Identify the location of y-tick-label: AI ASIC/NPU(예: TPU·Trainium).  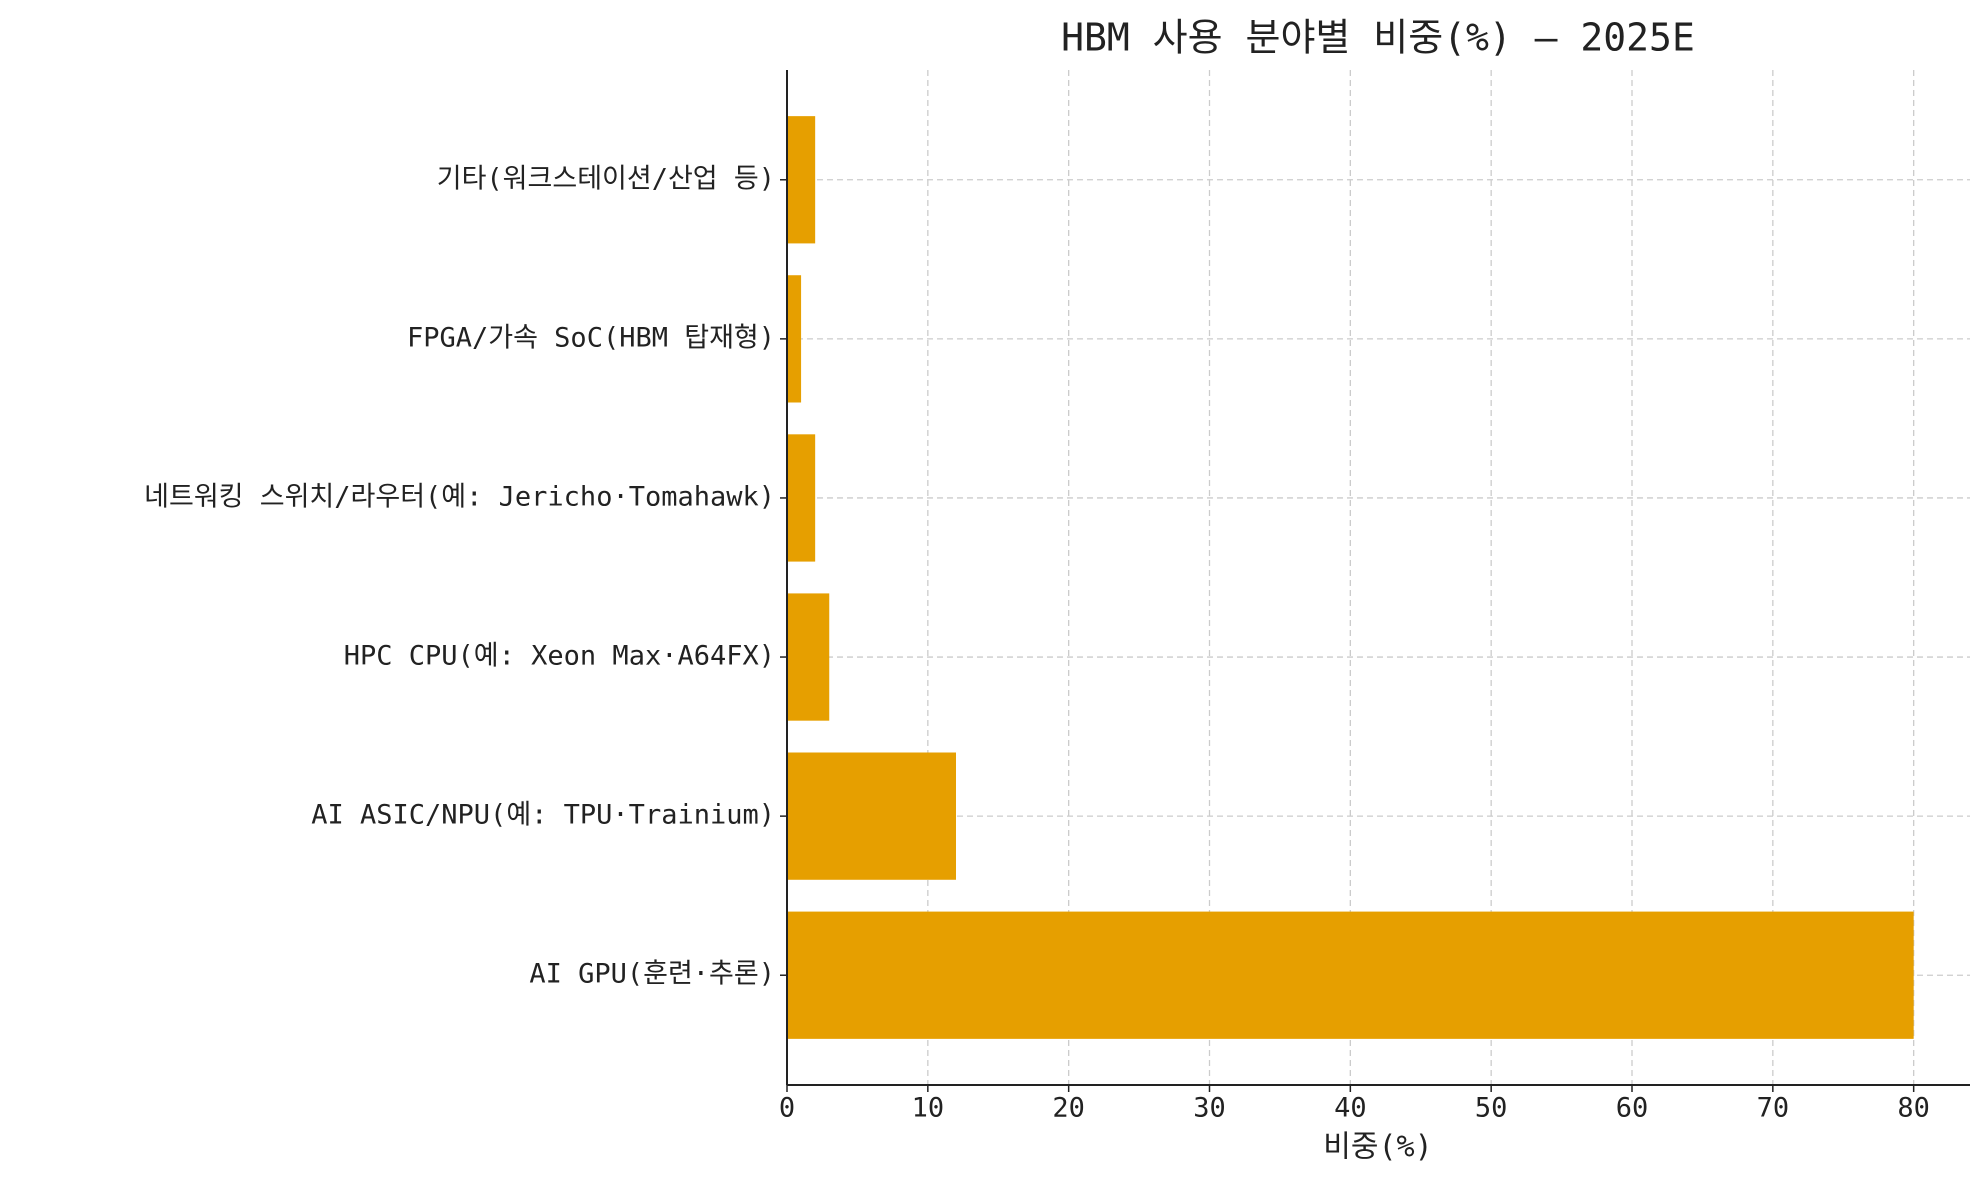
(543, 815).